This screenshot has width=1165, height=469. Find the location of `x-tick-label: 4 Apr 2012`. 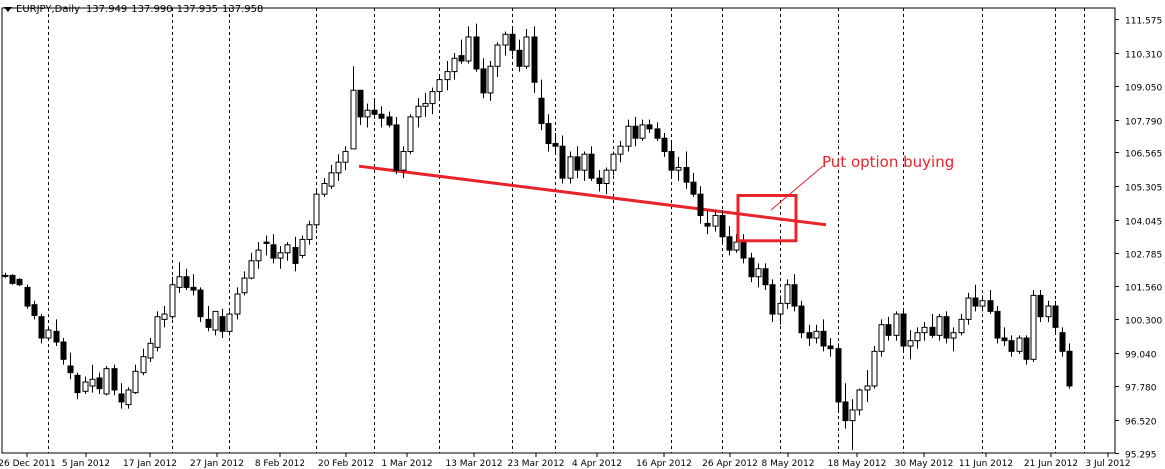

x-tick-label: 4 Apr 2012 is located at coordinates (597, 464).